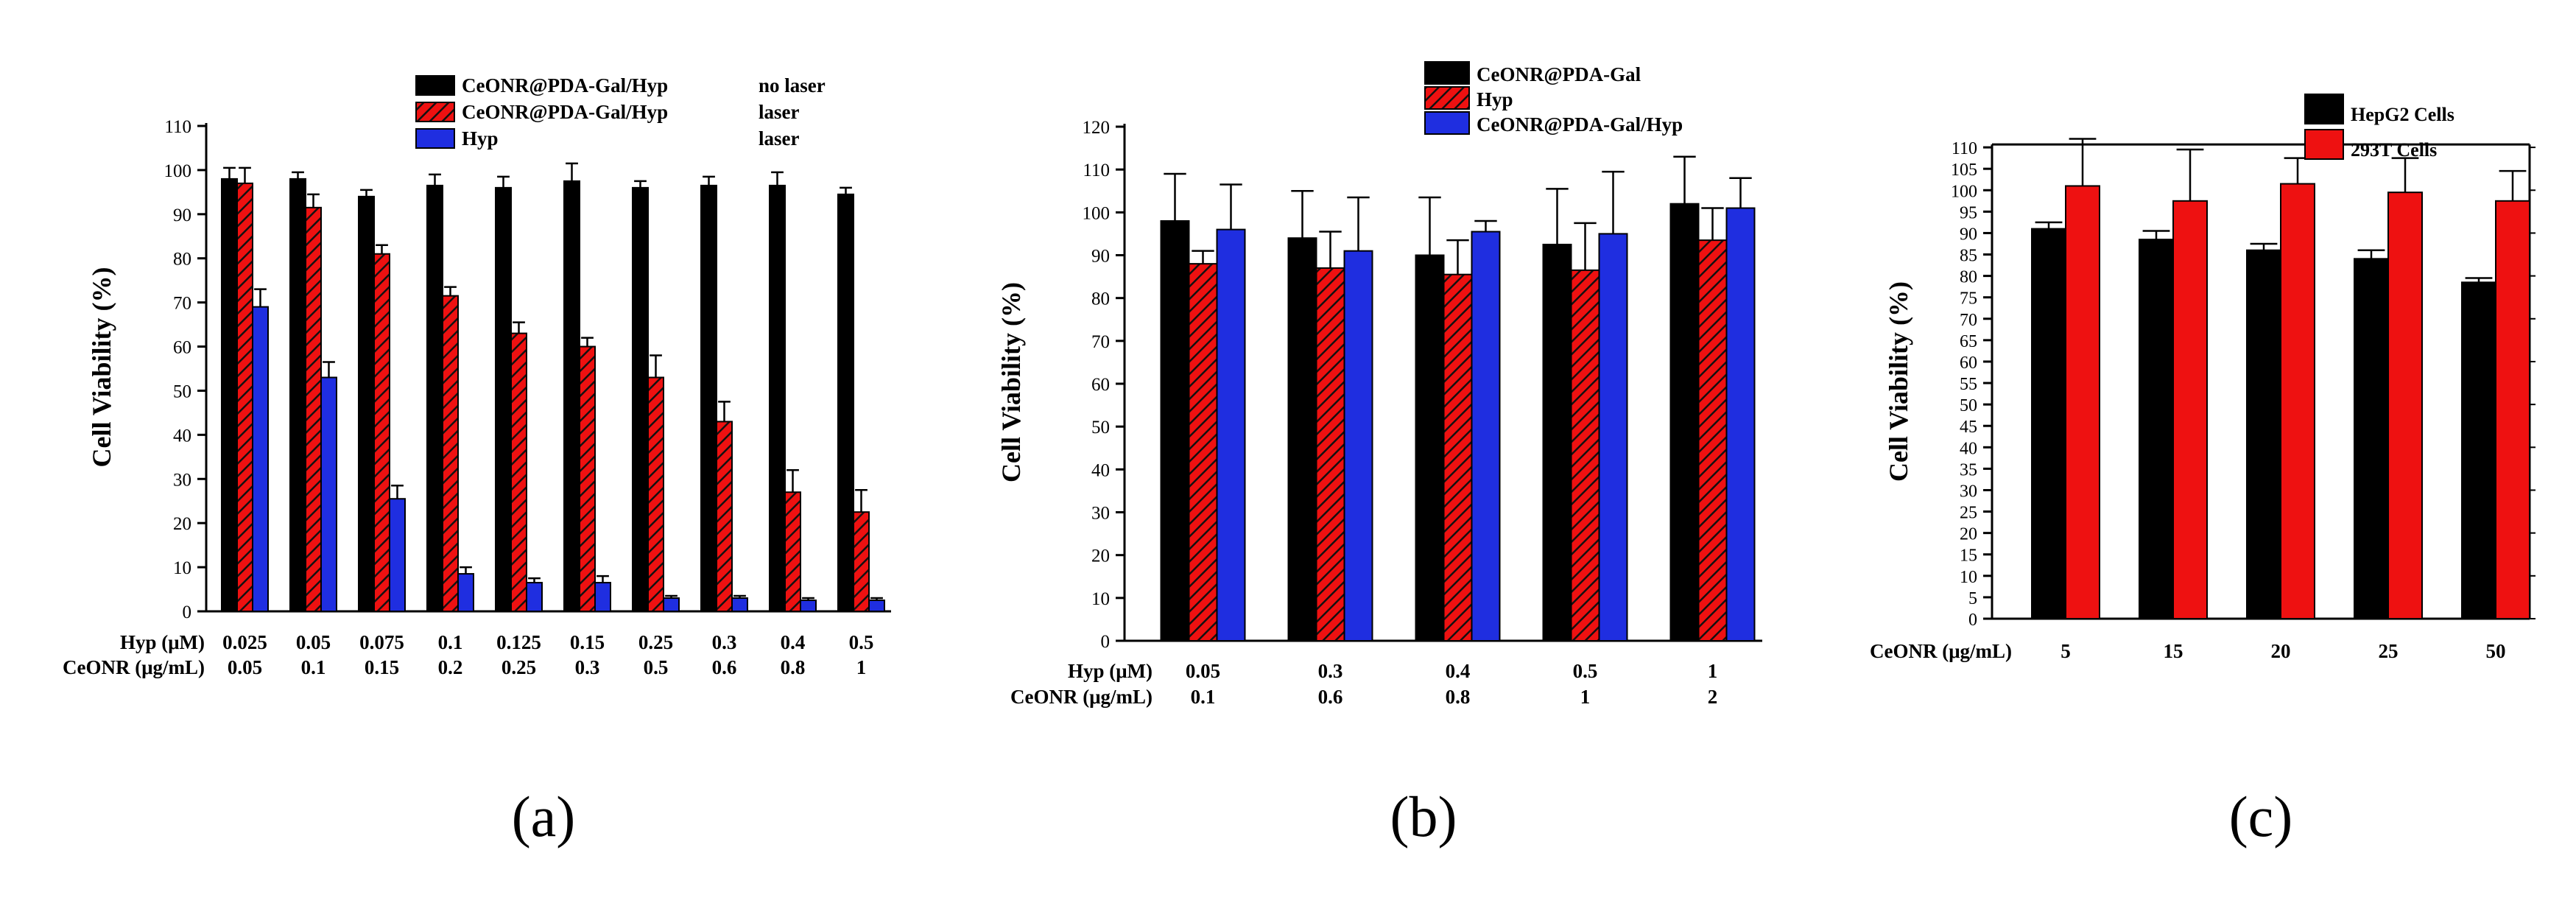 The image size is (2576, 903). Describe the element at coordinates (2261, 816) in the screenshot. I see `panel-label: (c)` at that location.